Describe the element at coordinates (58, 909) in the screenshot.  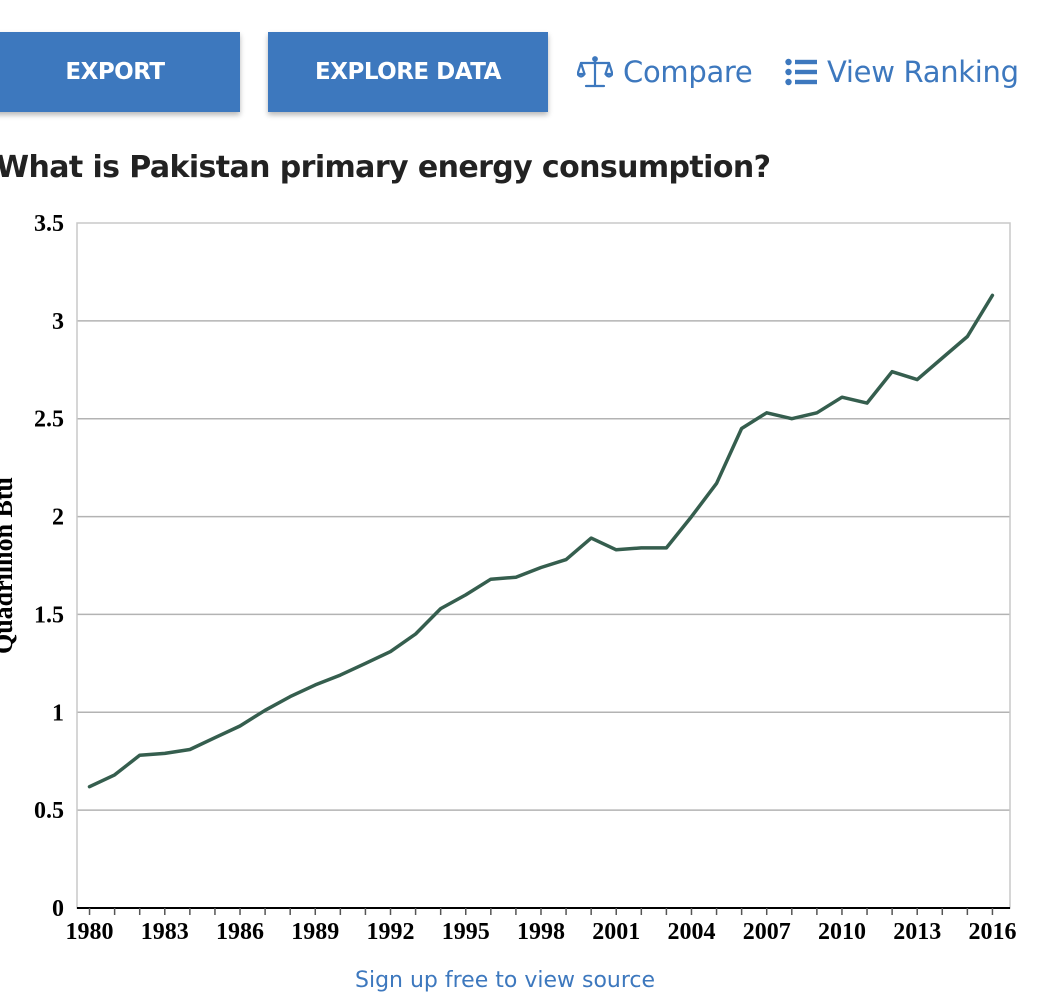
I see `y-tick-label: 0` at that location.